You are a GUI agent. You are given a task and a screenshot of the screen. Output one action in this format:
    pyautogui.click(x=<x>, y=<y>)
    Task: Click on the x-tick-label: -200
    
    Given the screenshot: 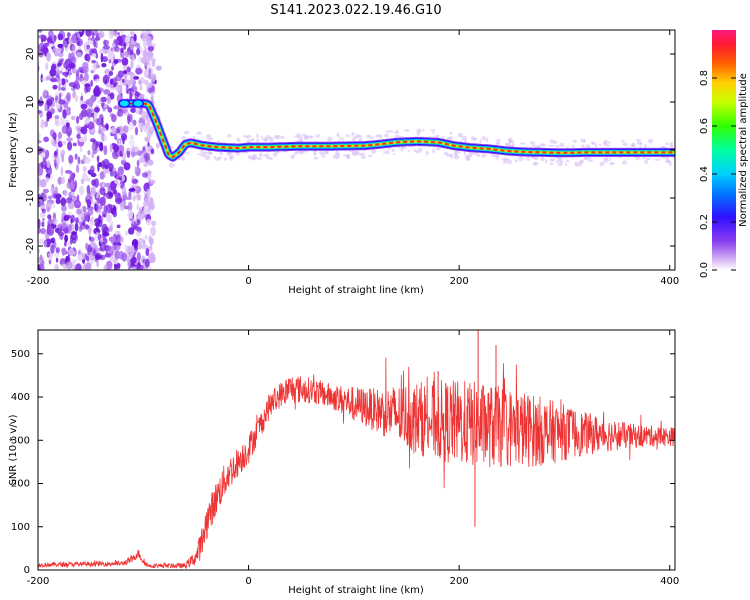 What is the action you would take?
    pyautogui.click(x=38, y=281)
    